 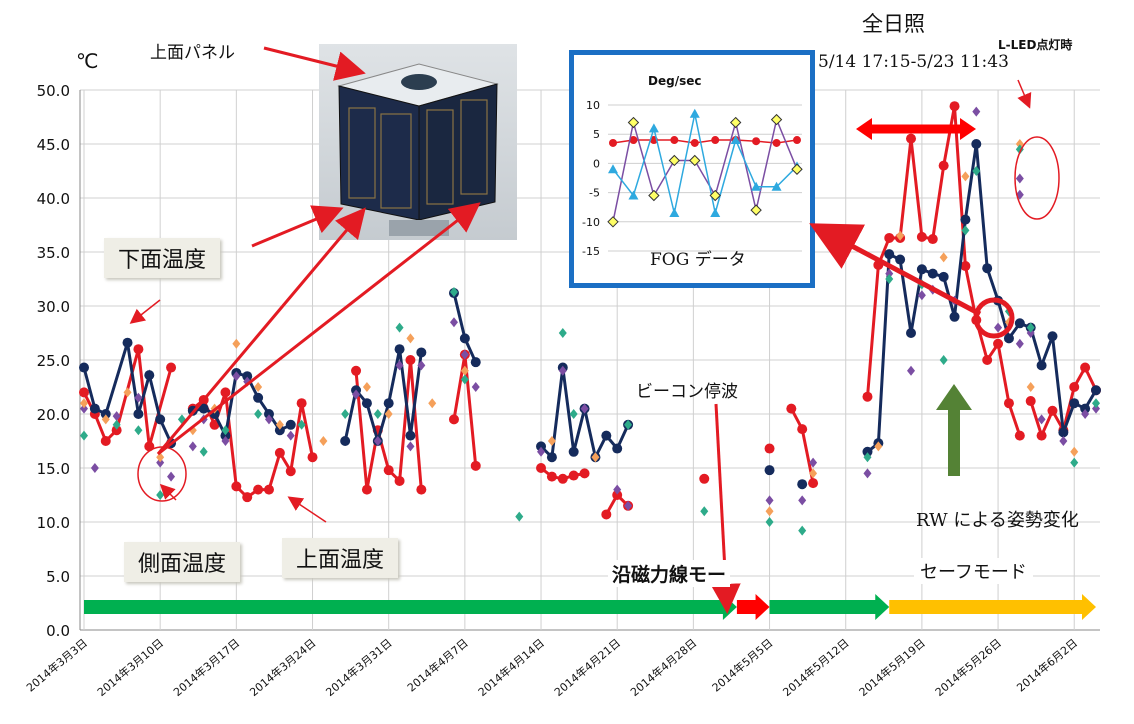 What do you see at coordinates (587, 667) in the screenshot?
I see `x-tick-label: 2014年4月21日` at bounding box center [587, 667].